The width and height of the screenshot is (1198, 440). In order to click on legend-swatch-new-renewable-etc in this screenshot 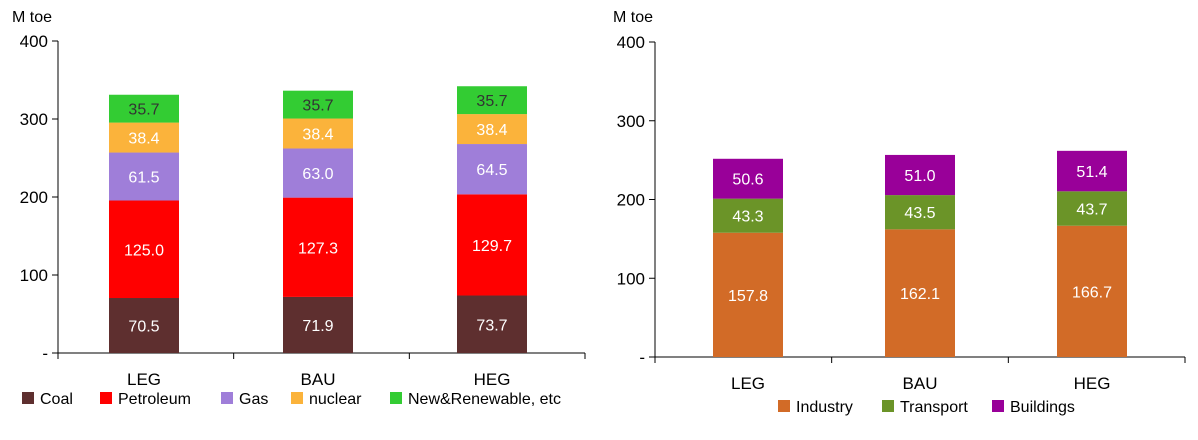, I will do `click(396, 398)`.